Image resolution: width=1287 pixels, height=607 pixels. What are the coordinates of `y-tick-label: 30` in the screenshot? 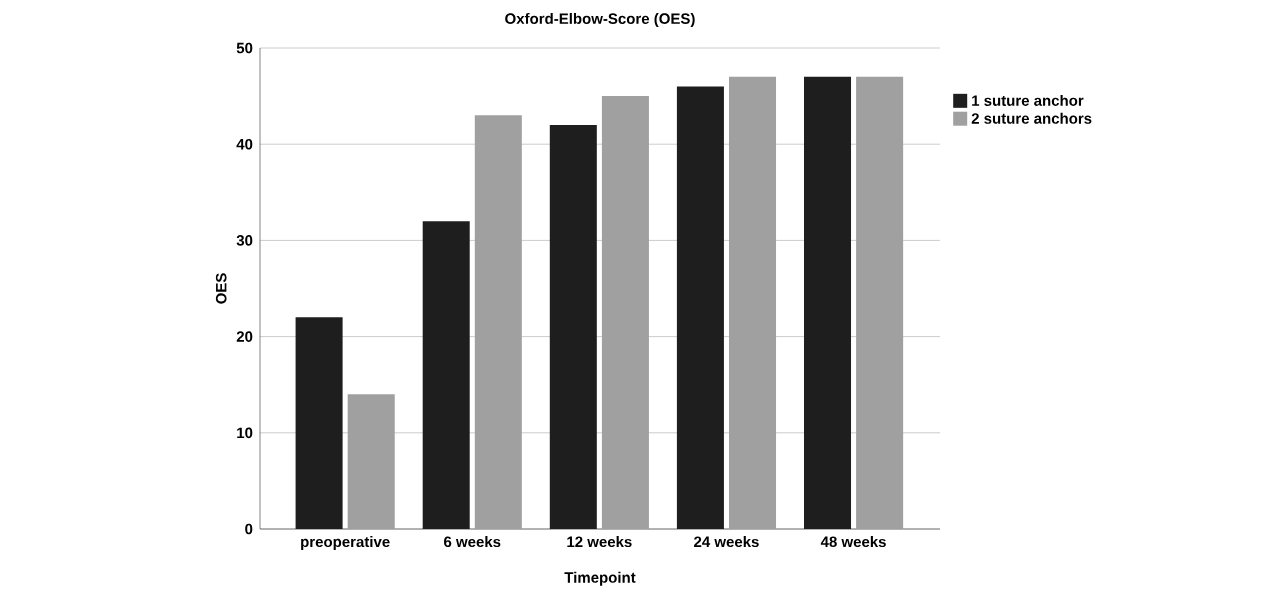 It's located at (244, 240).